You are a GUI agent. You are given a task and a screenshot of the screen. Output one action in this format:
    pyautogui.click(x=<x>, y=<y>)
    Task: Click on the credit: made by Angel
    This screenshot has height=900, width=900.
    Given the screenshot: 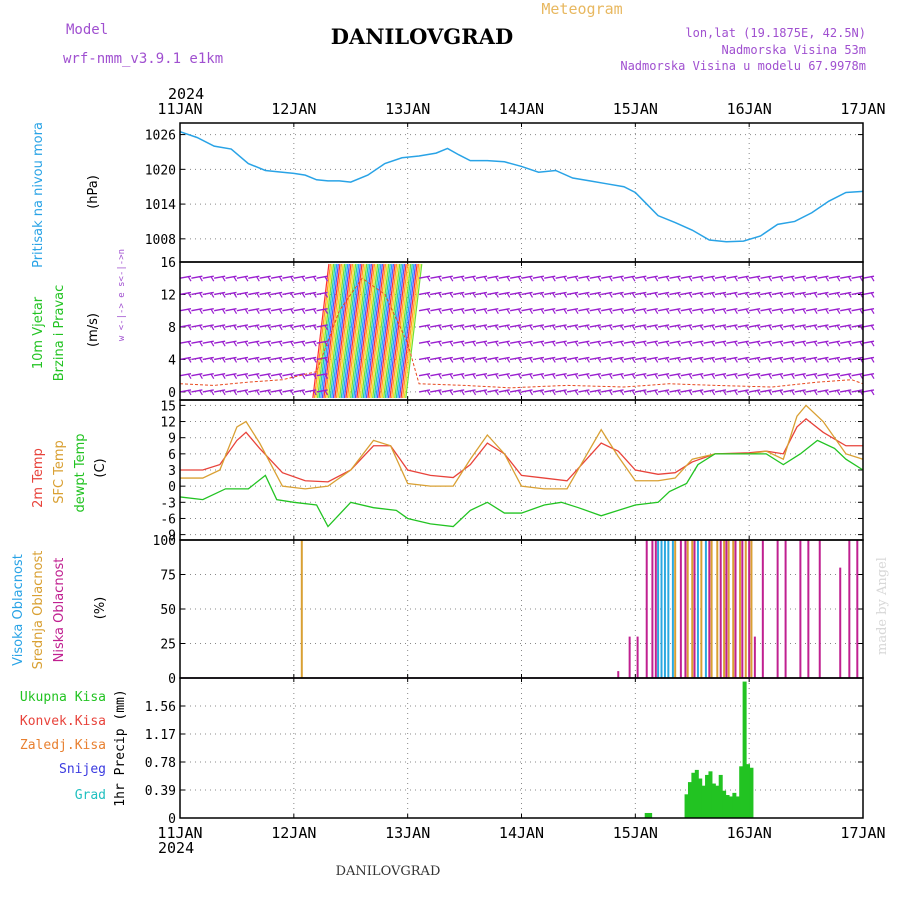 What is the action you would take?
    pyautogui.click(x=882, y=606)
    